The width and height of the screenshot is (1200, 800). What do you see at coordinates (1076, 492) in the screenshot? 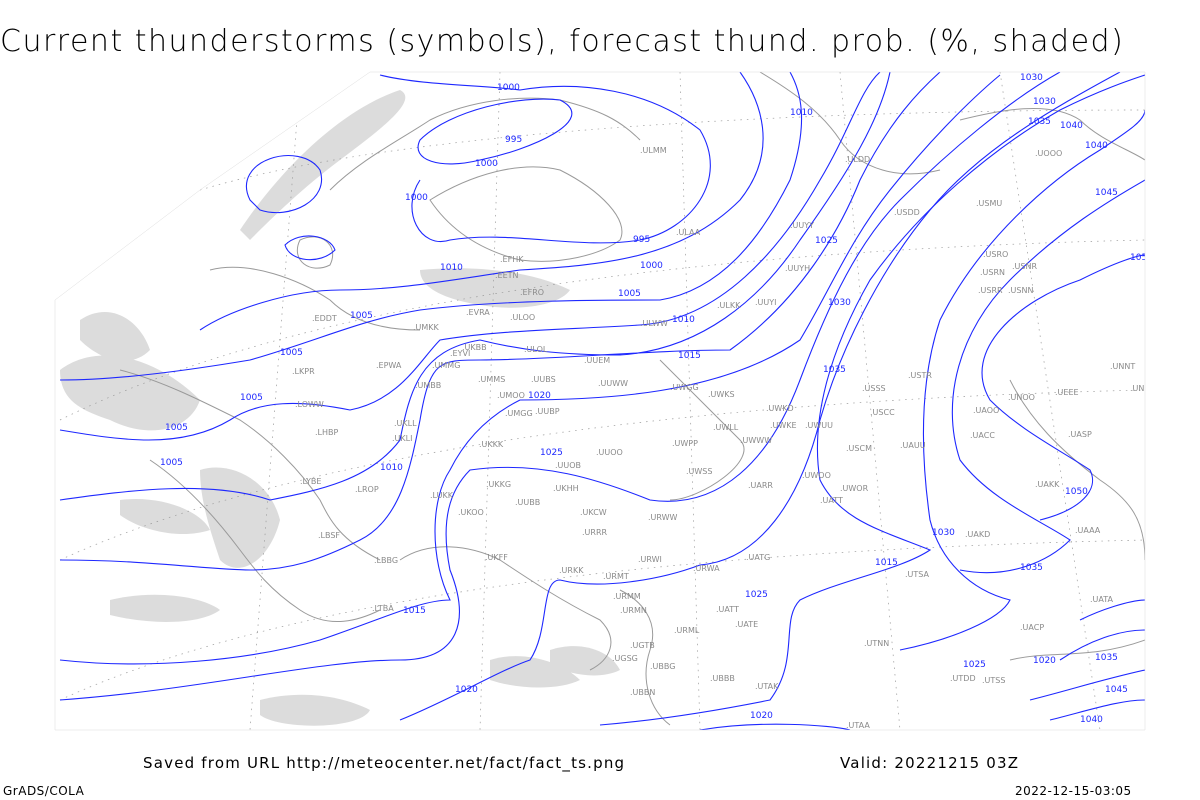
I see `isobar-label: 1050` at bounding box center [1076, 492].